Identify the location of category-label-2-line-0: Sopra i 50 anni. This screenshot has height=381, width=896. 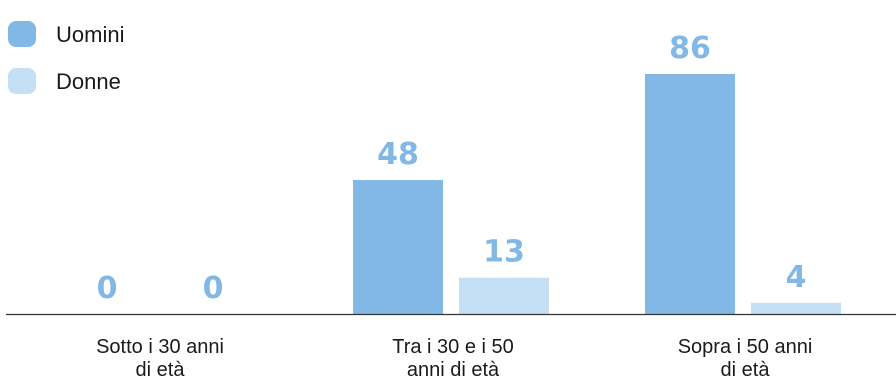
(745, 347).